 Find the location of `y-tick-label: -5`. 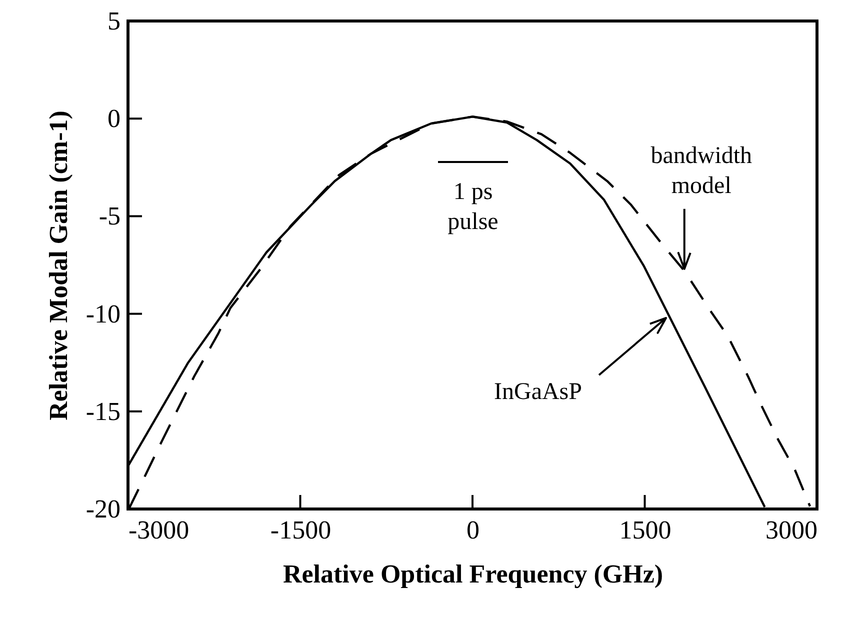

y-tick-label: -5 is located at coordinates (109, 216).